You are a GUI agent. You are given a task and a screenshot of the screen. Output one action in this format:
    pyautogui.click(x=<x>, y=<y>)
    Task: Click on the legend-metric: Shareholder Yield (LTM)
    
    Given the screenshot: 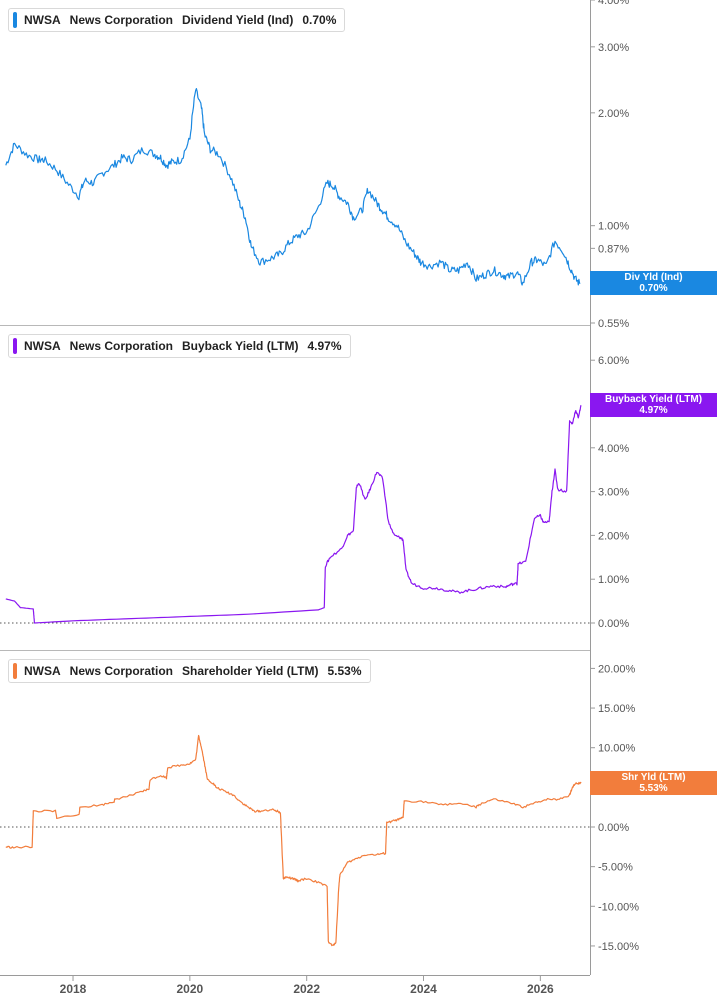 What is the action you would take?
    pyautogui.click(x=250, y=671)
    